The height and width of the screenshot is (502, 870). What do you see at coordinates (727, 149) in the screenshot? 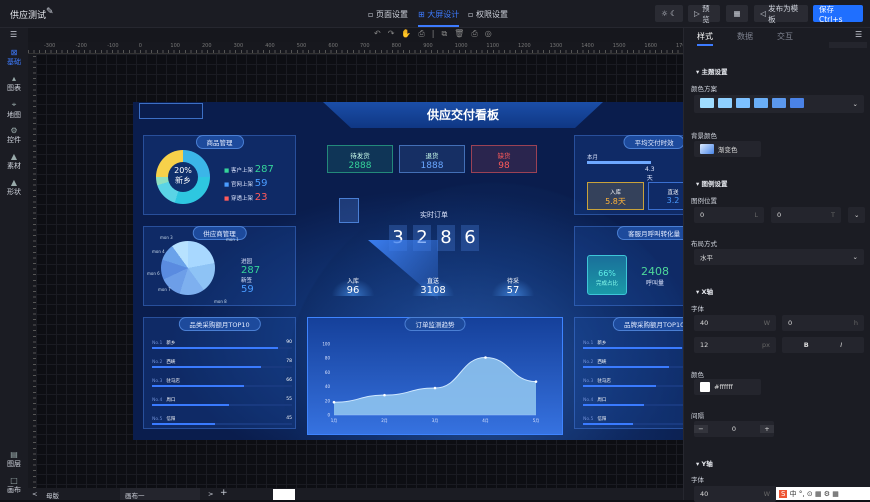
I see `bg-color-field: 渐变色` at bounding box center [727, 149].